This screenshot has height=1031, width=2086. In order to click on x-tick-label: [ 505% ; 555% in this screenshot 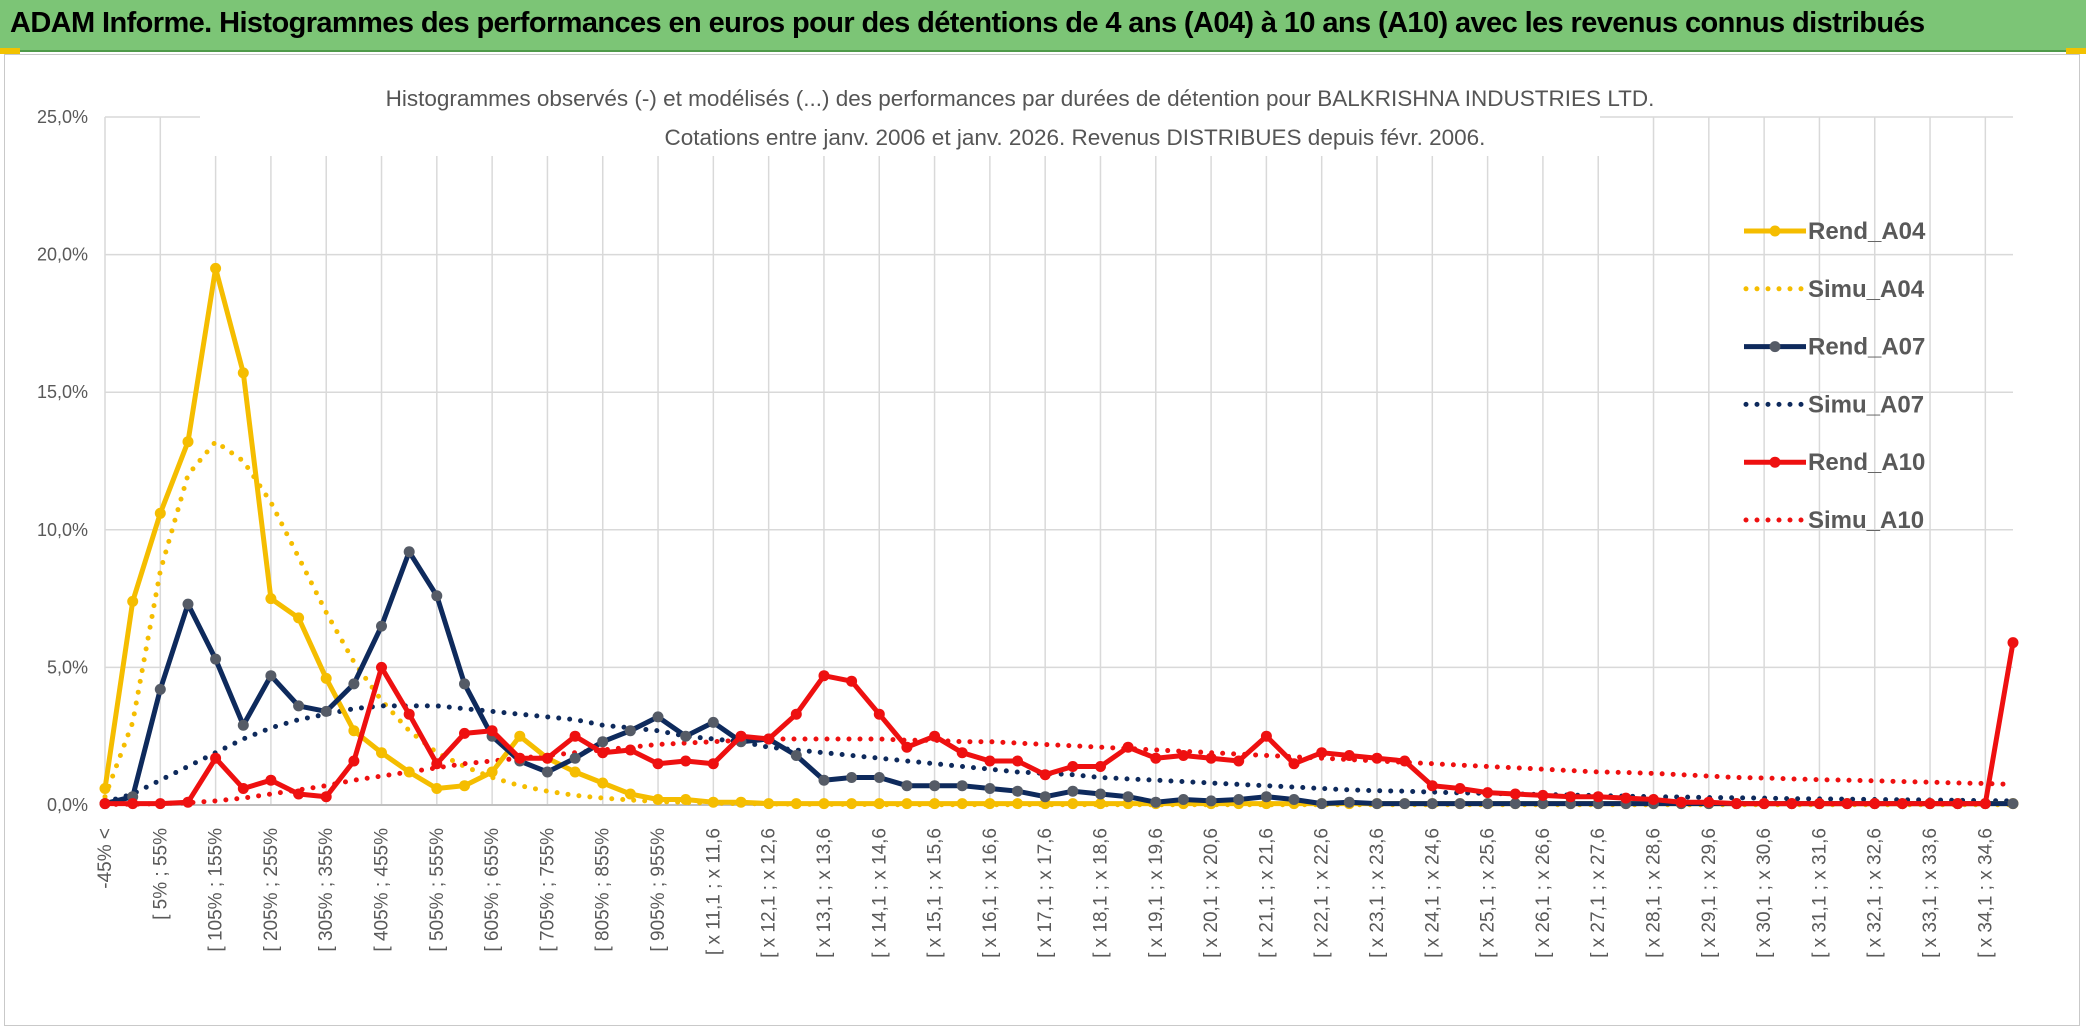, I will do `click(437, 890)`.